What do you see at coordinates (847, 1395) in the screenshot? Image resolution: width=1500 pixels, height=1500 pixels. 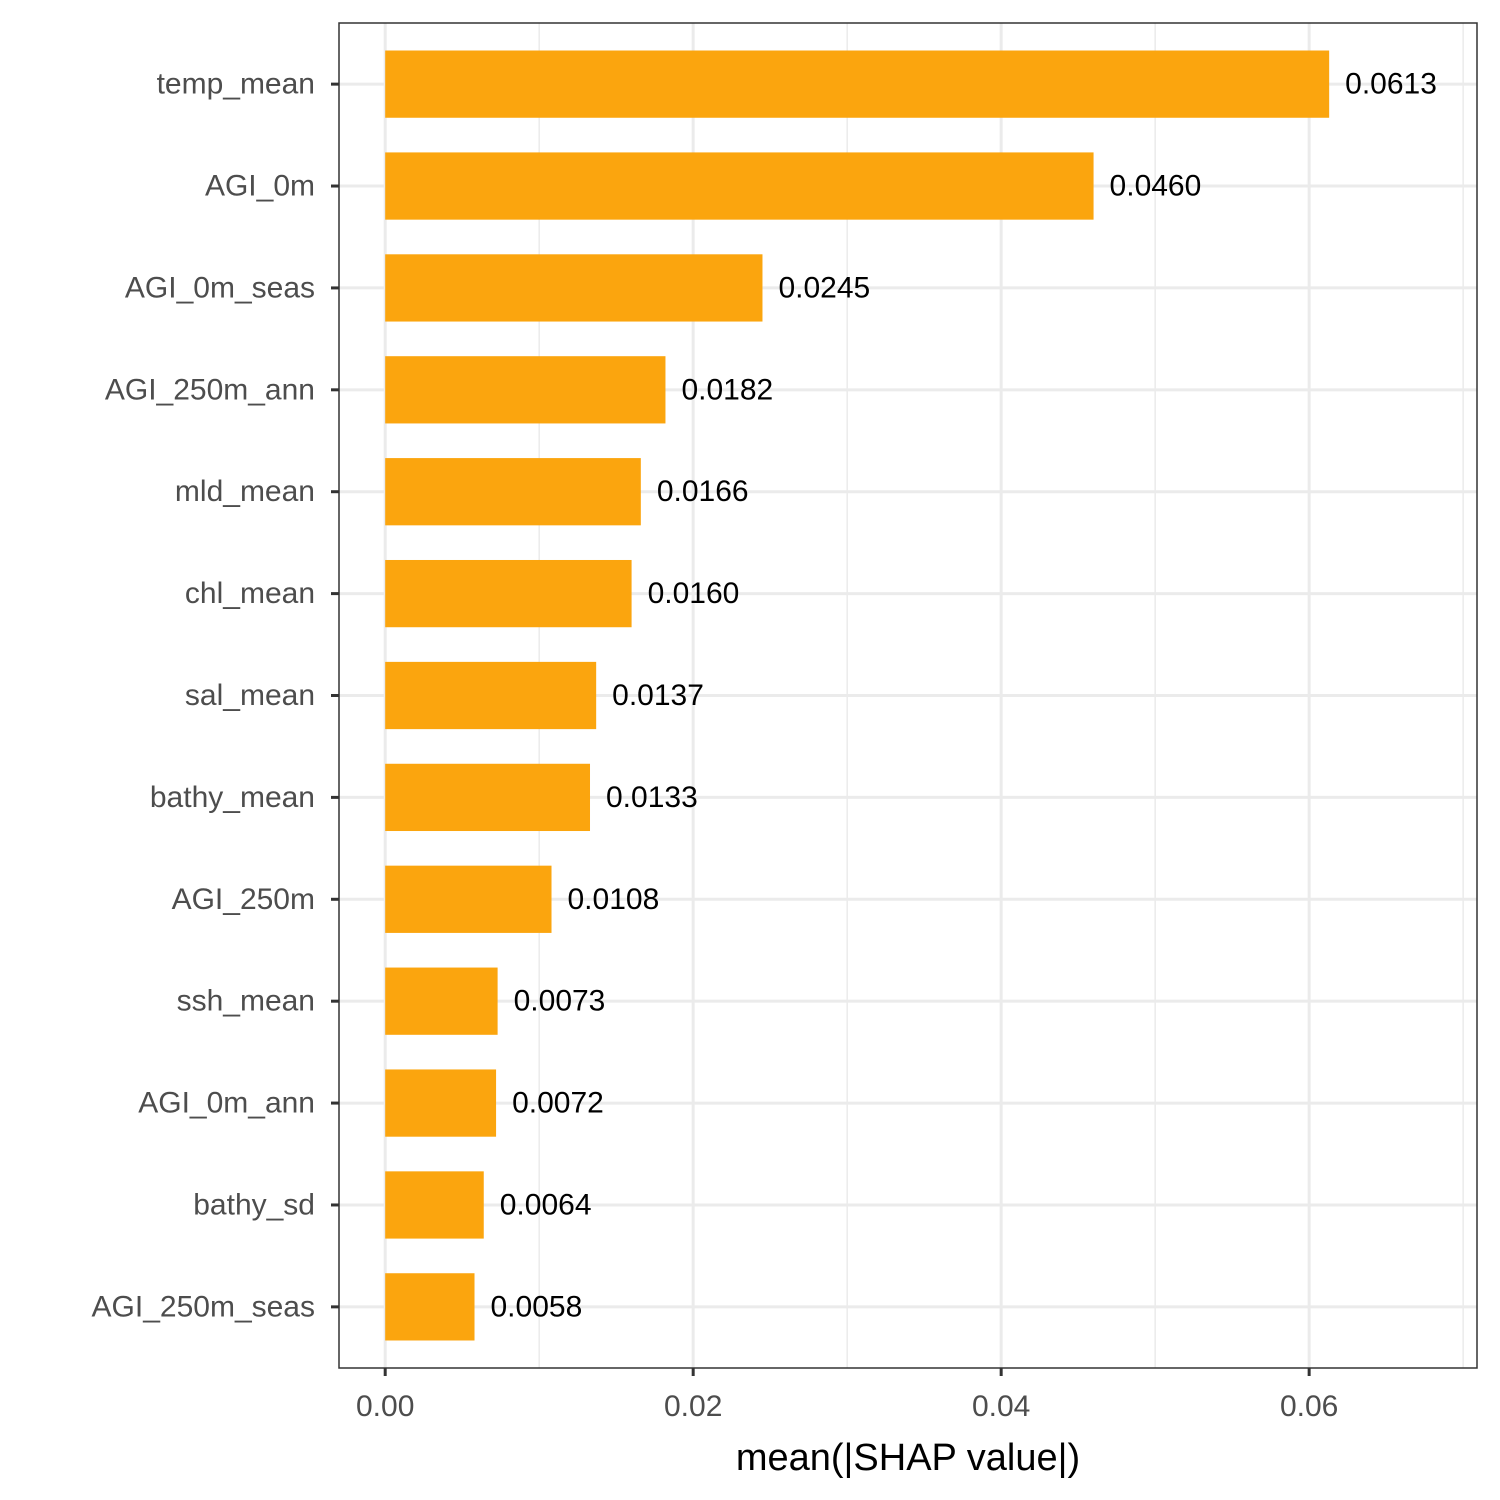 I see `x-axis: 0.00 0.02 0.04 0.06` at bounding box center [847, 1395].